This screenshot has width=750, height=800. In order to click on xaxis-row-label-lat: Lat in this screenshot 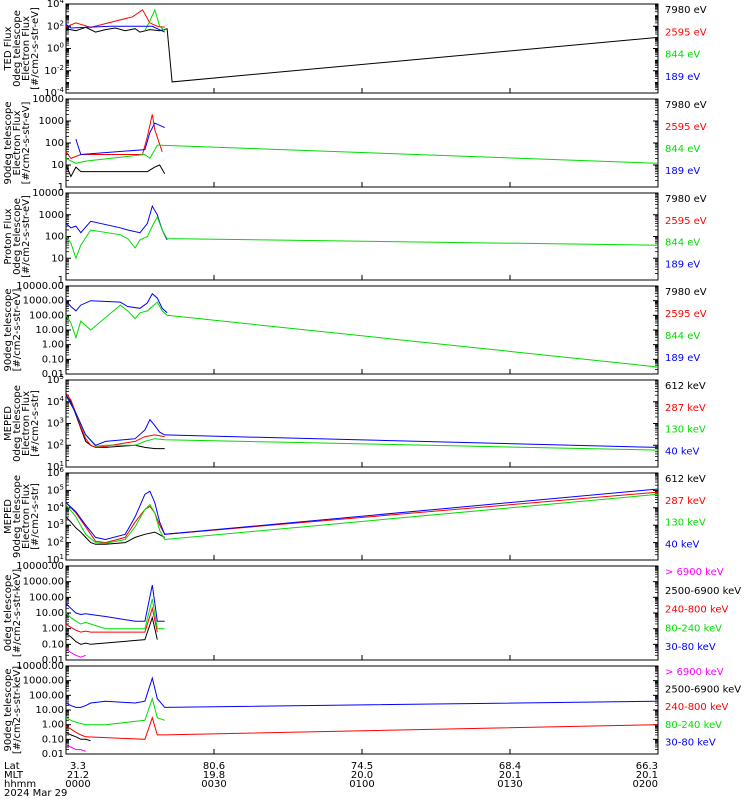, I will do `click(12, 766)`.